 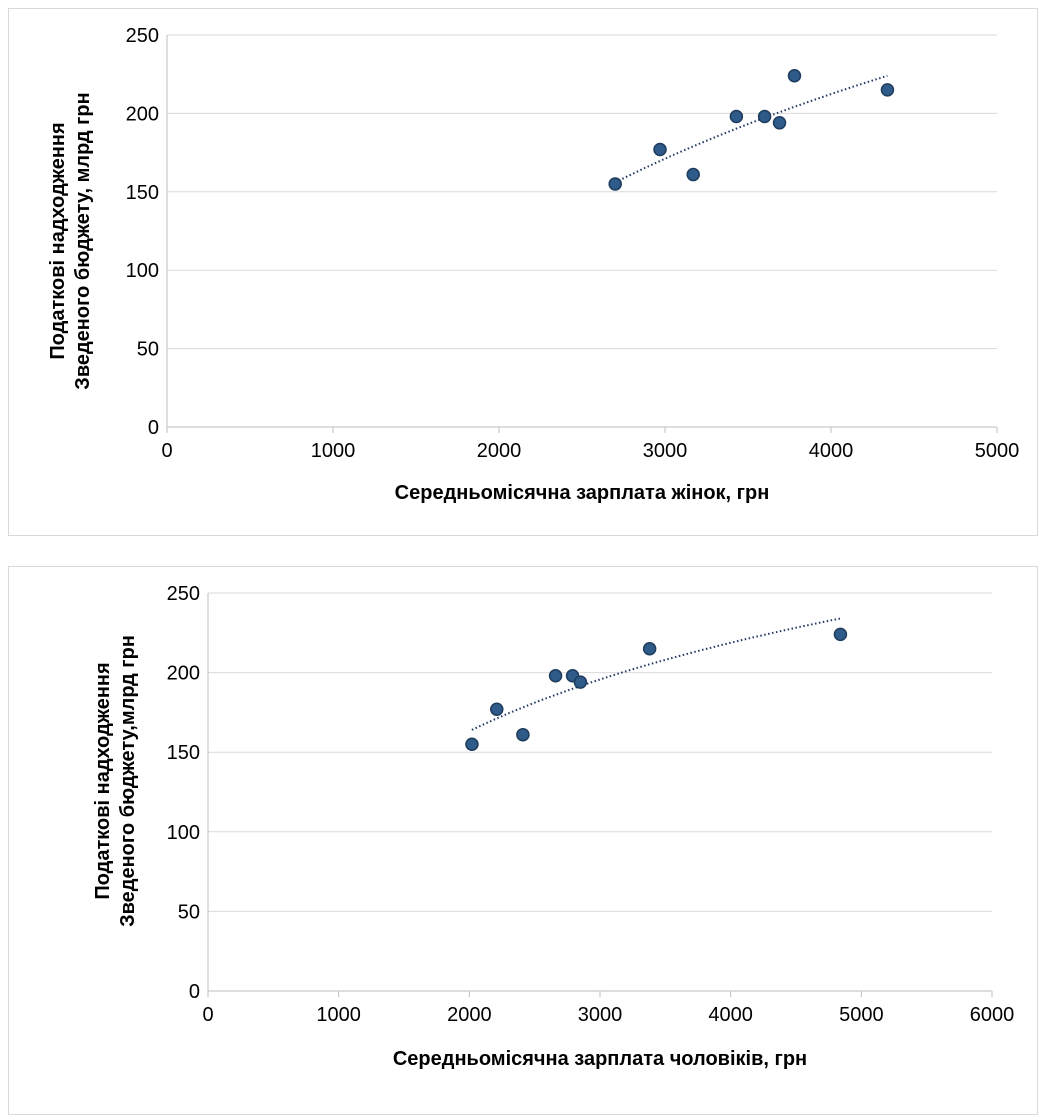 What do you see at coordinates (992, 1015) in the screenshot?
I see `x-tick-label: 6000` at bounding box center [992, 1015].